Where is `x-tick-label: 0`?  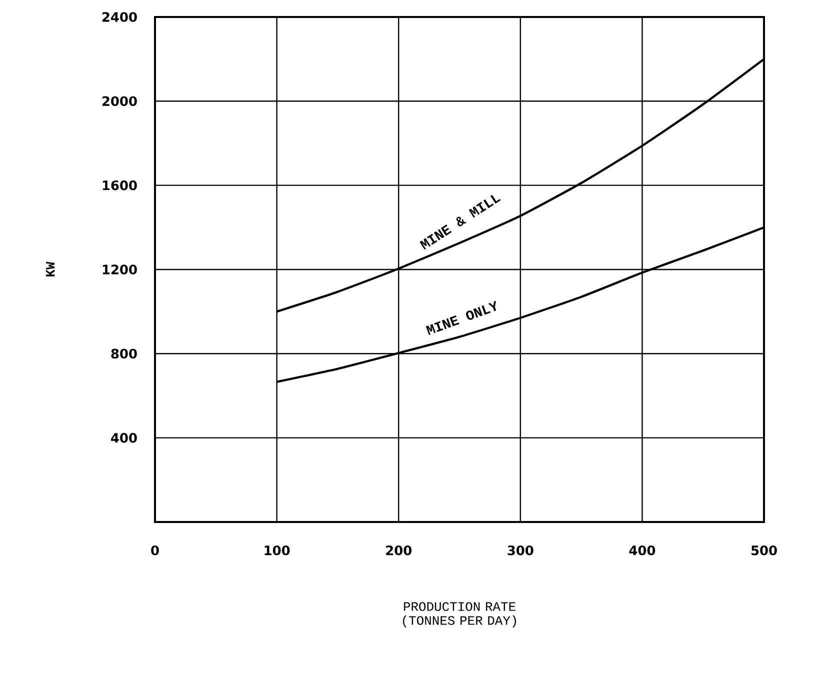 x-tick-label: 0 is located at coordinates (155, 551).